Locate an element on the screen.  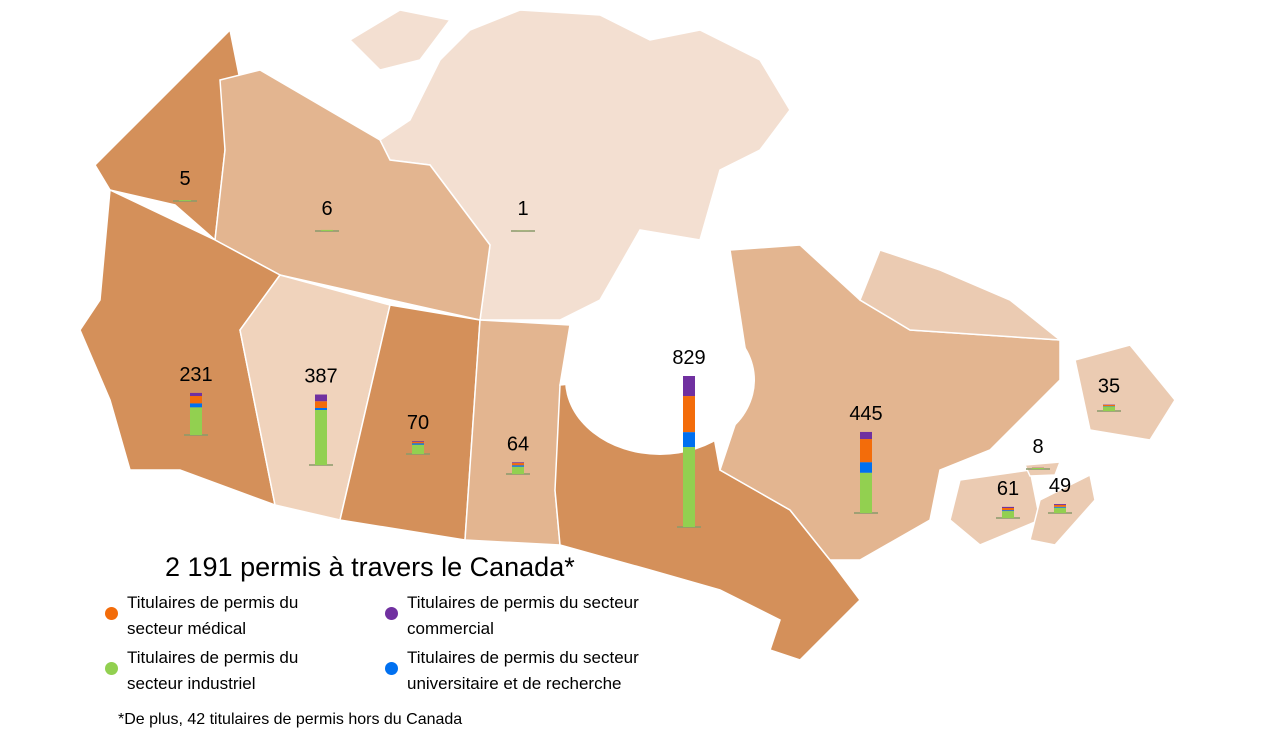
total-label: 1 is located at coordinates (522, 209).